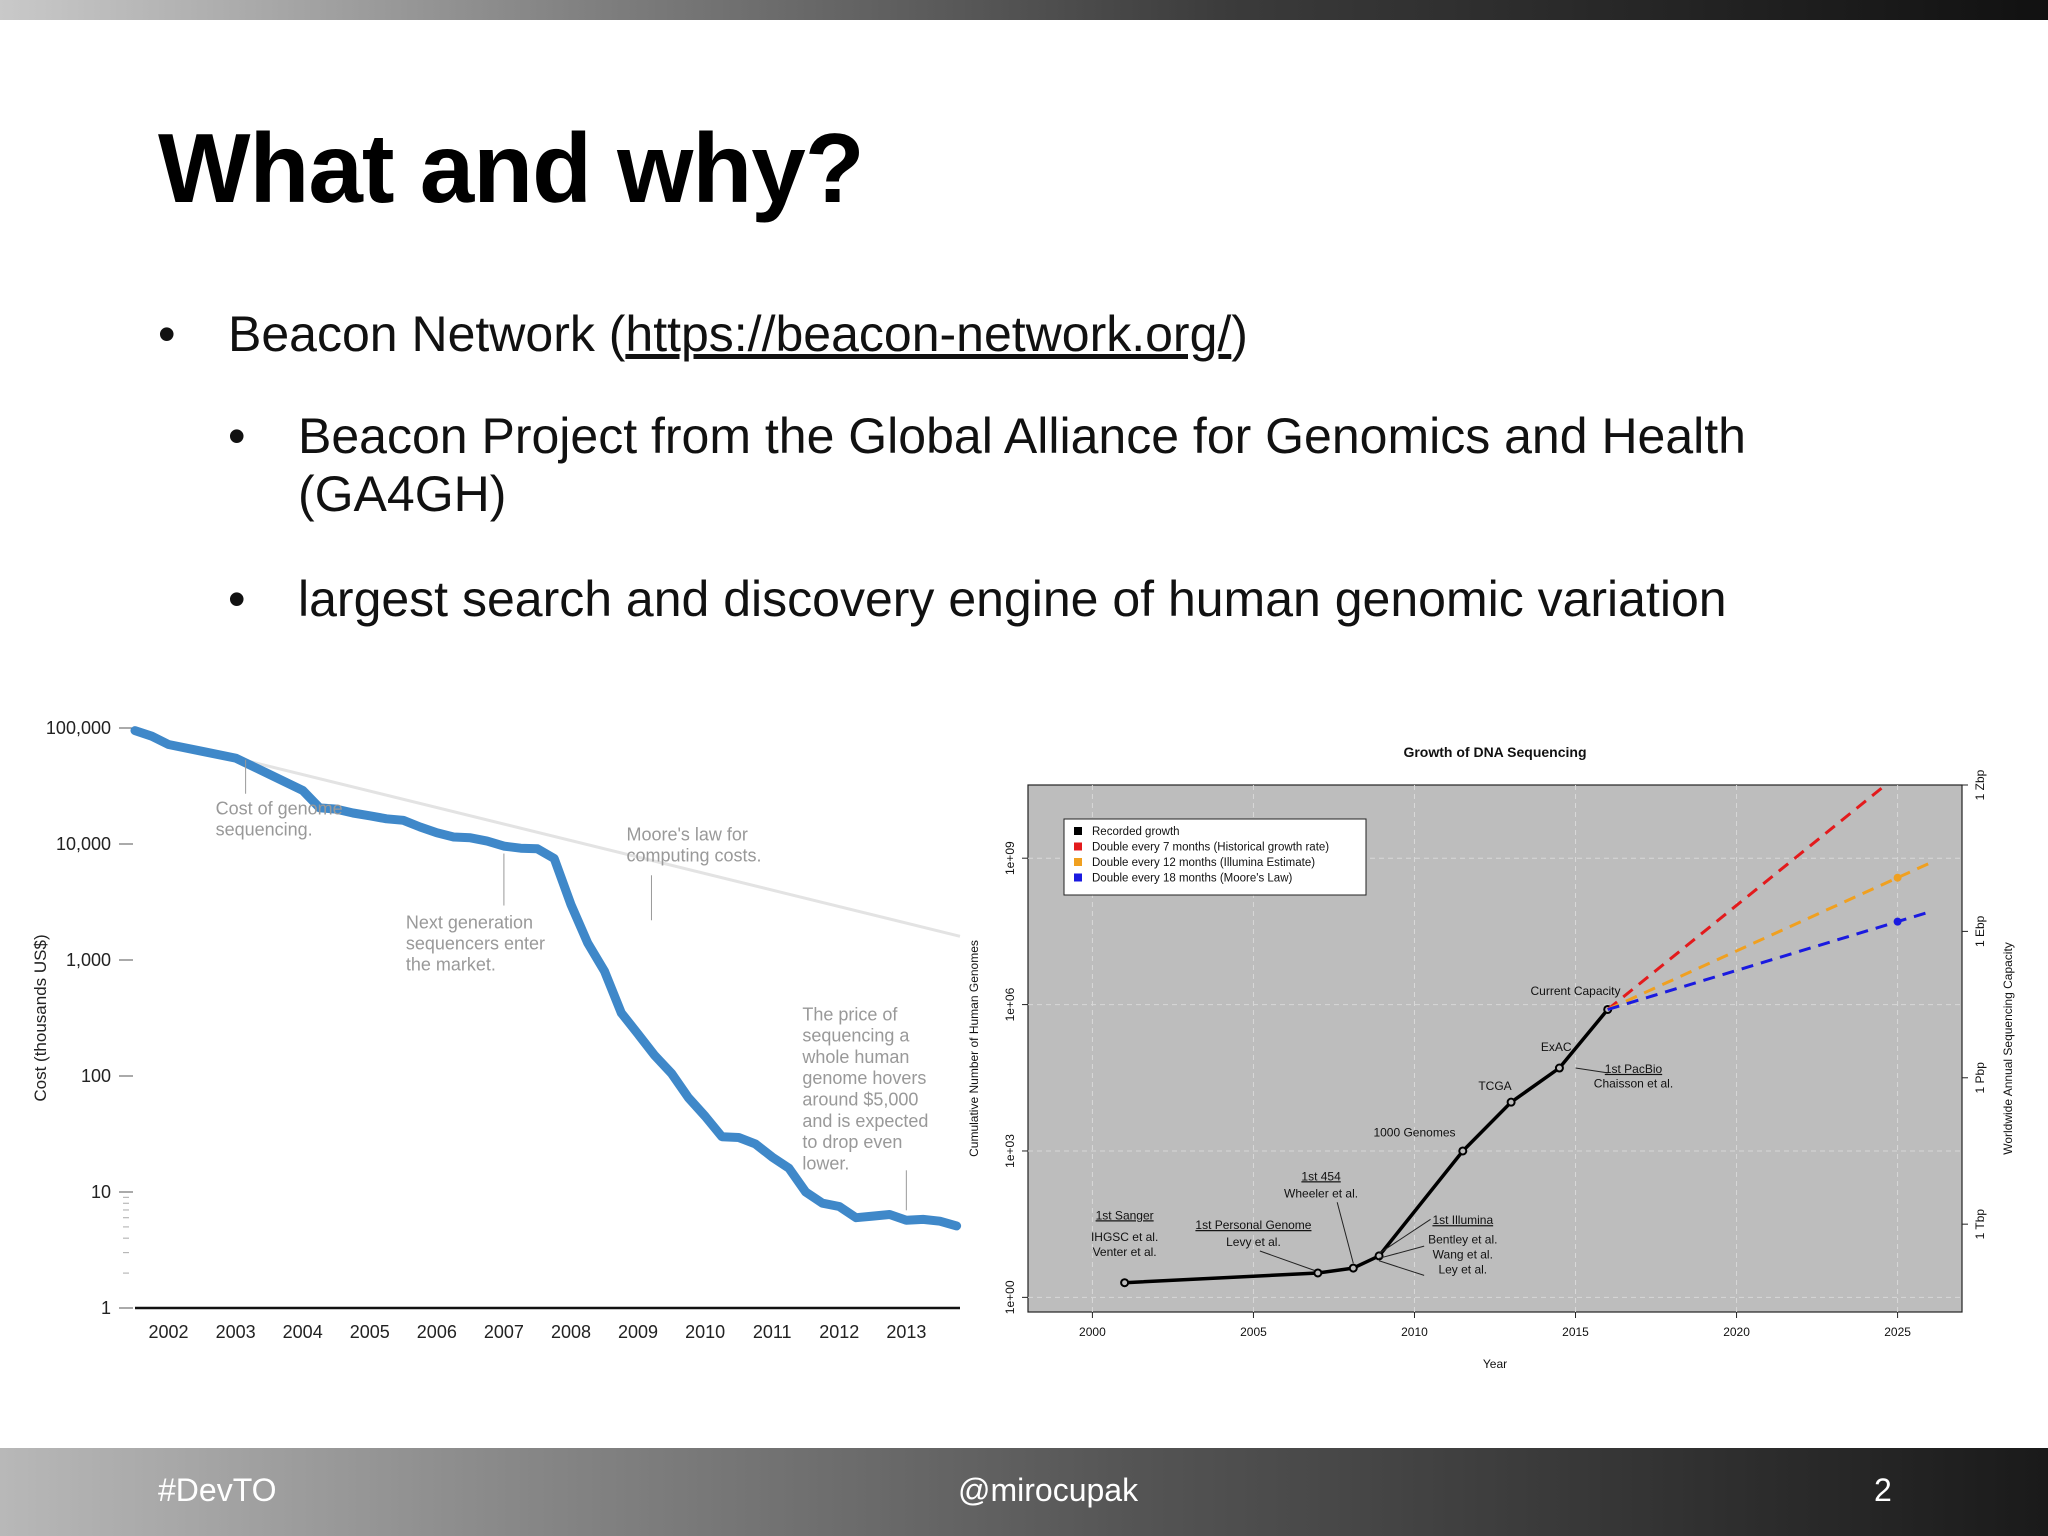 Image resolution: width=2048 pixels, height=1536 pixels. What do you see at coordinates (928, 334) in the screenshot?
I see `beacon-network-link: https://beacon-network.org/` at bounding box center [928, 334].